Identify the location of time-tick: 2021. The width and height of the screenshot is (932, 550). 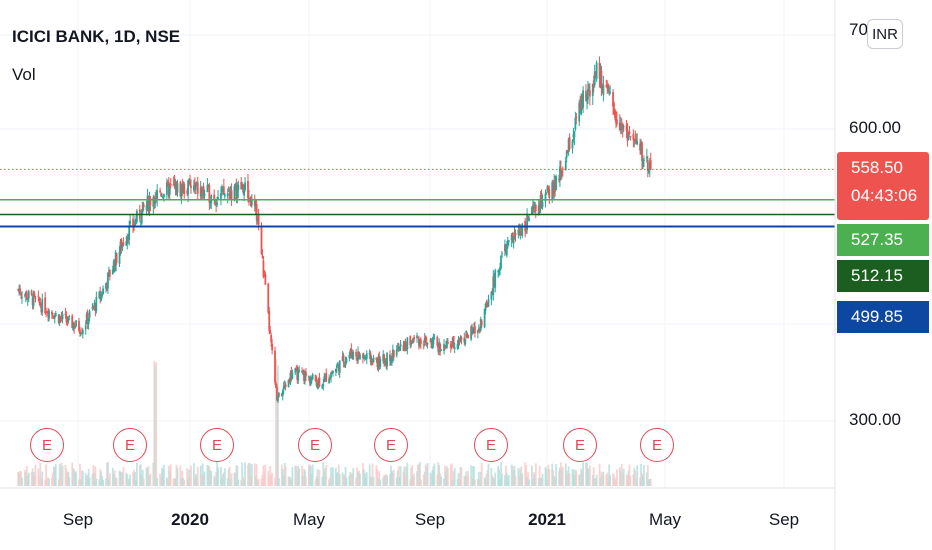
(547, 519).